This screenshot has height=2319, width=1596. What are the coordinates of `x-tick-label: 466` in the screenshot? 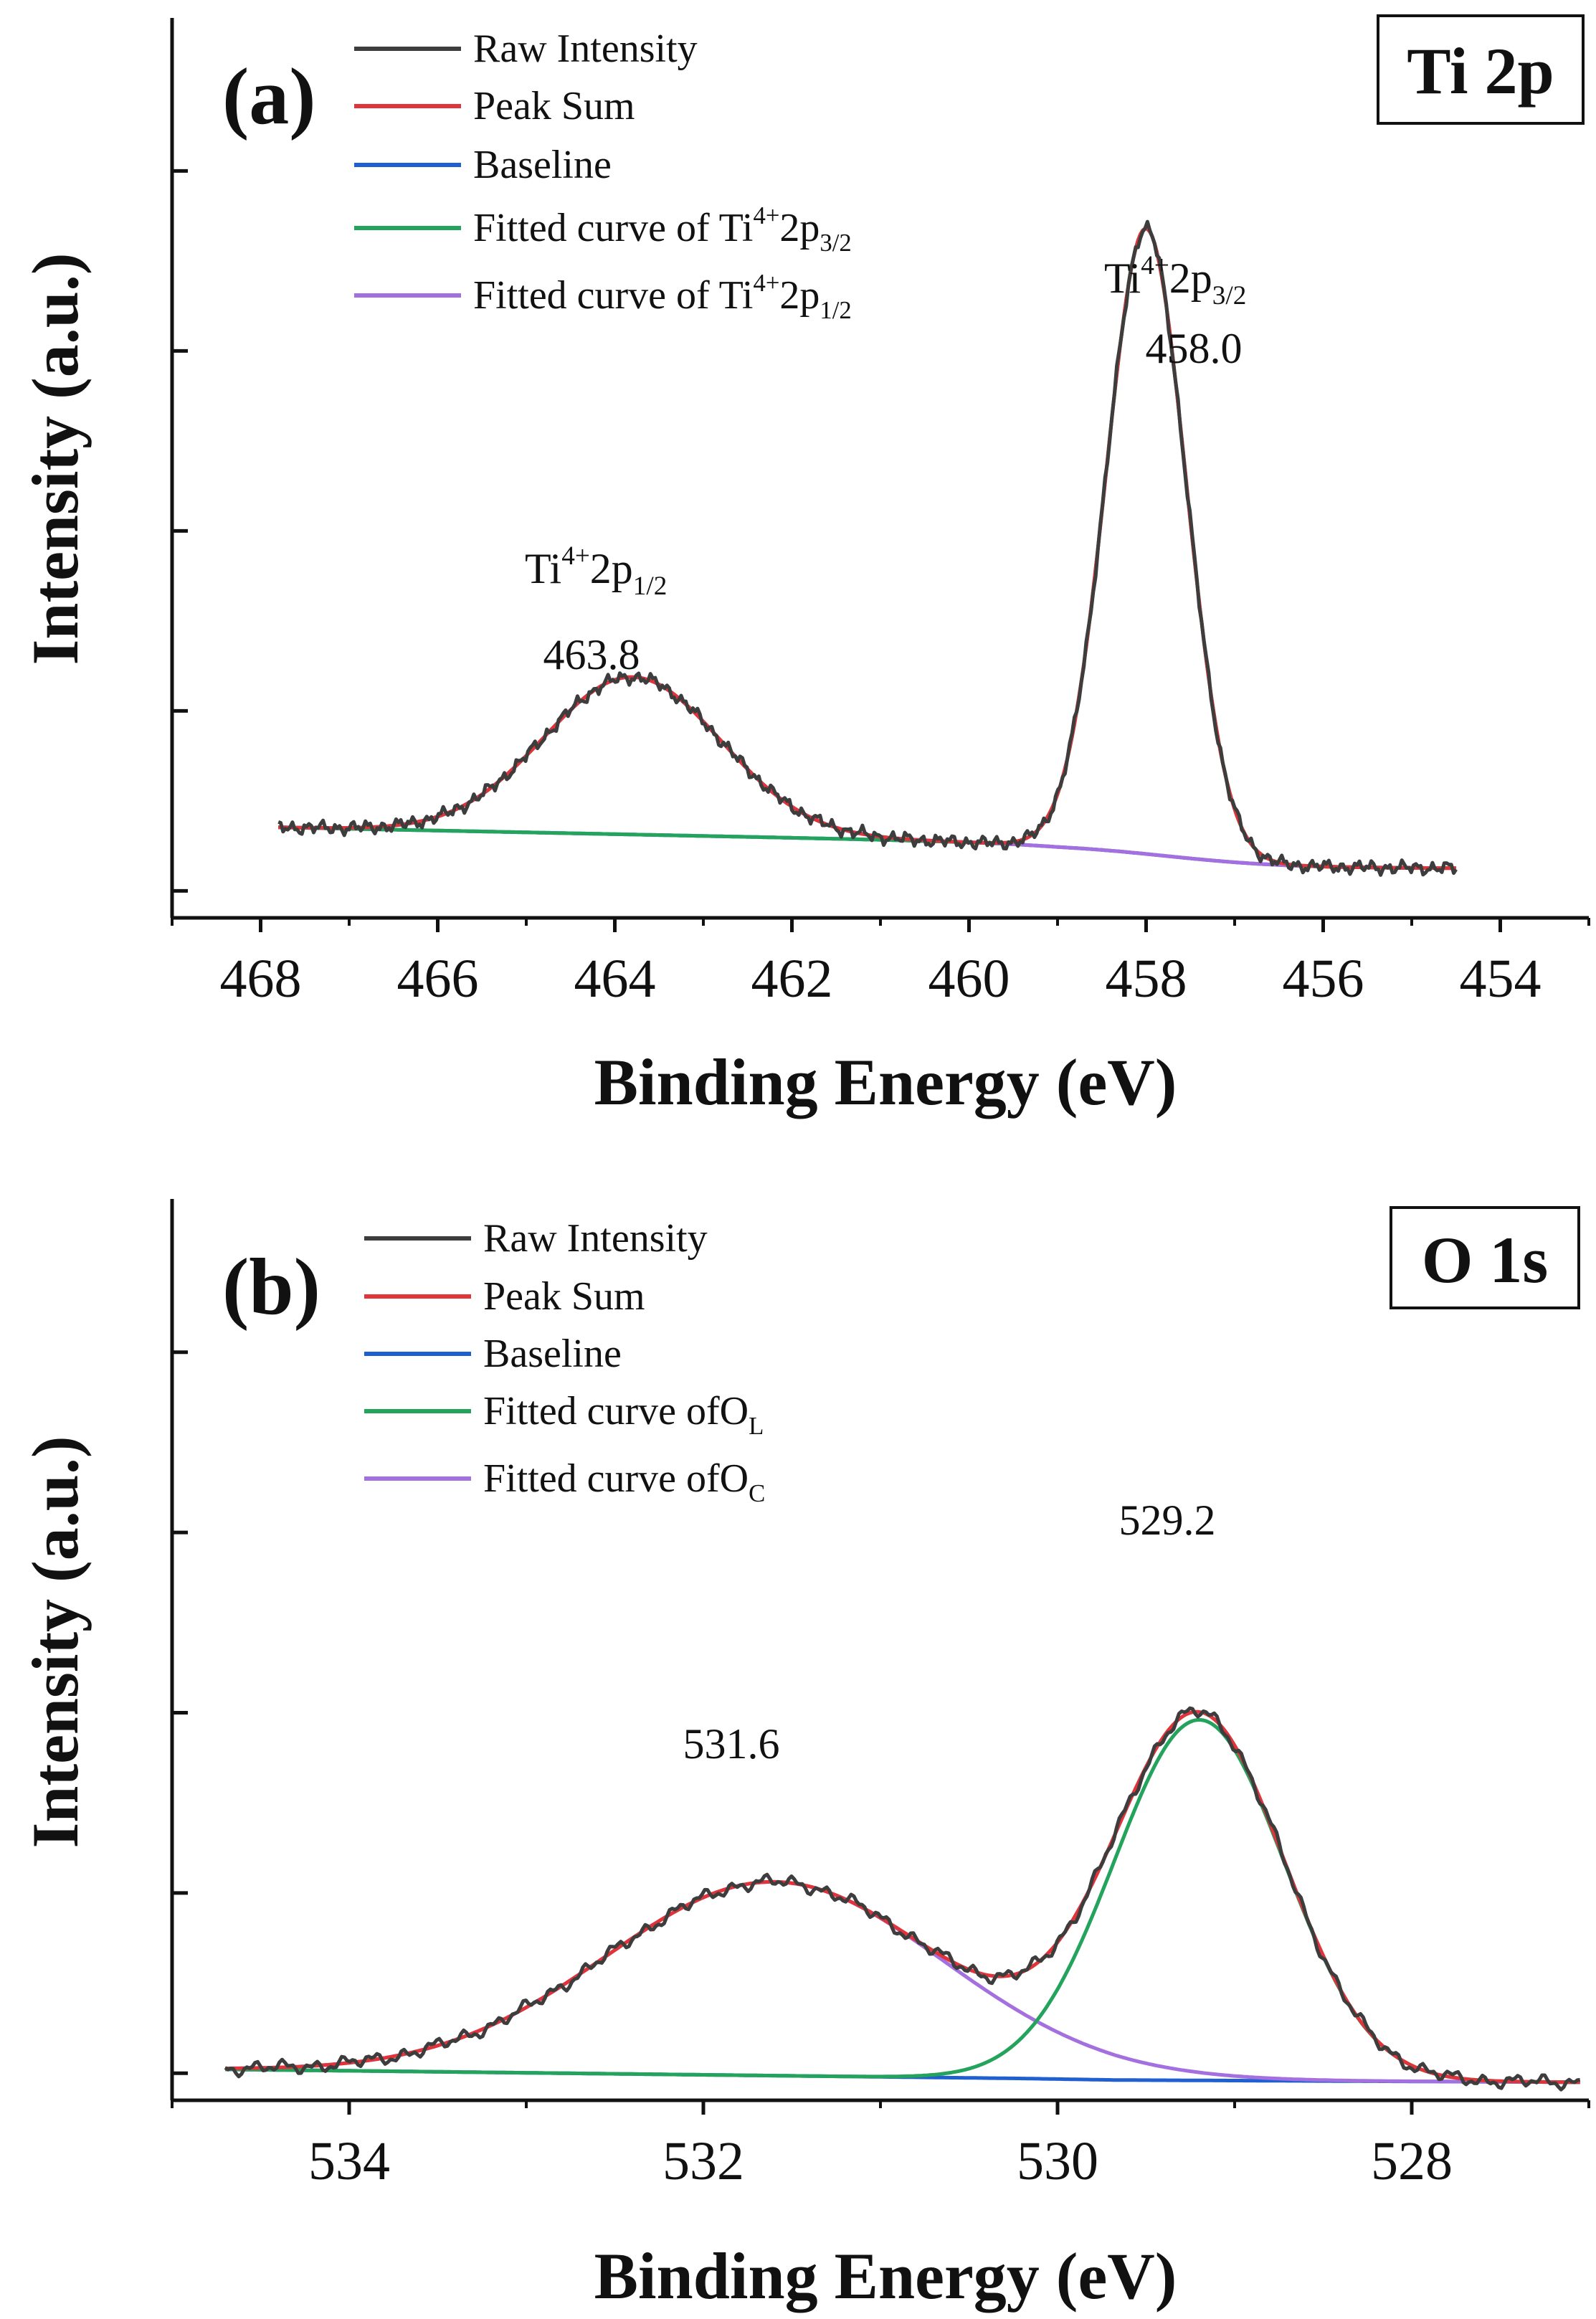 It's located at (438, 979).